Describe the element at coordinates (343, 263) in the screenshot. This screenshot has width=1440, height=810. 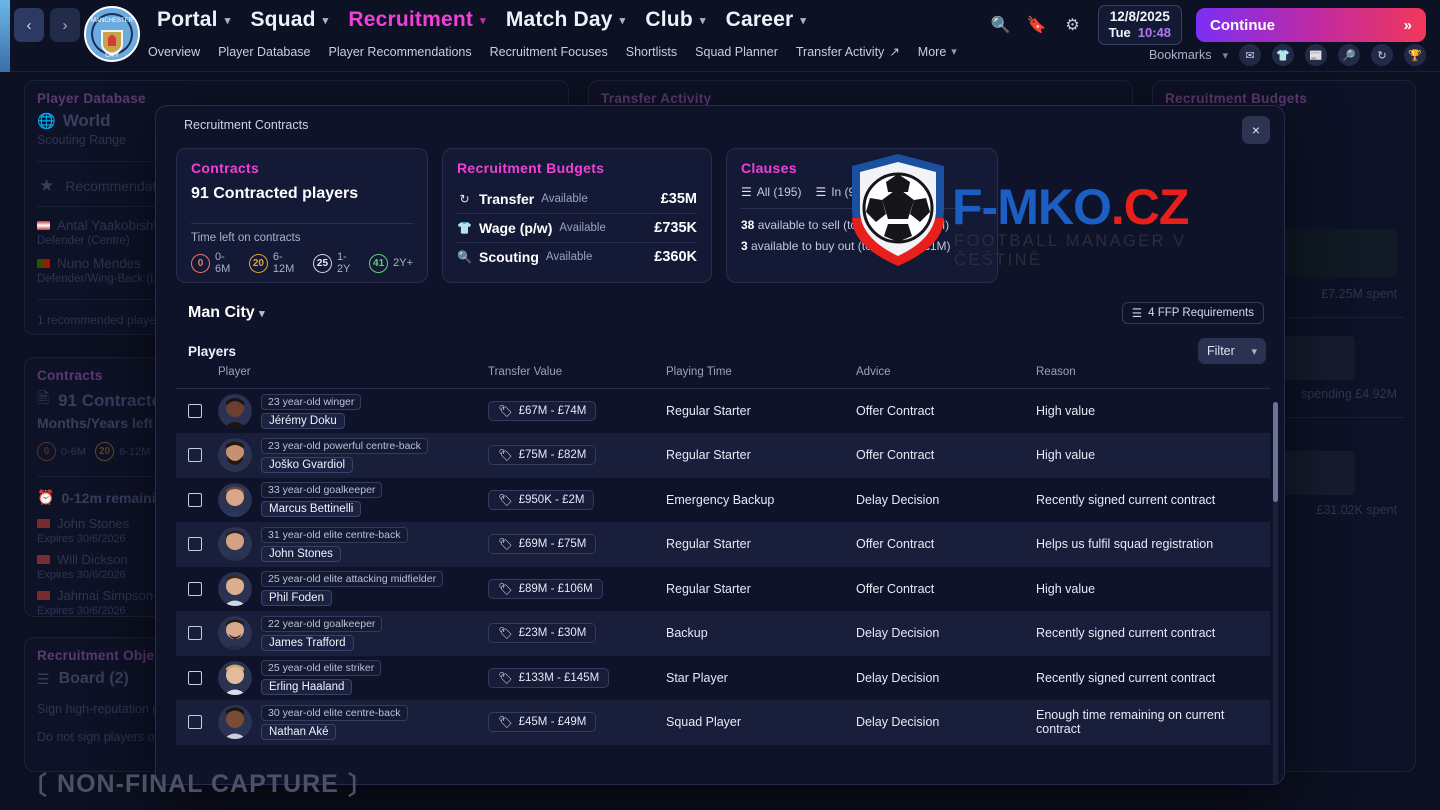
I see `ring-1-2y-label: 1-2Y` at that location.